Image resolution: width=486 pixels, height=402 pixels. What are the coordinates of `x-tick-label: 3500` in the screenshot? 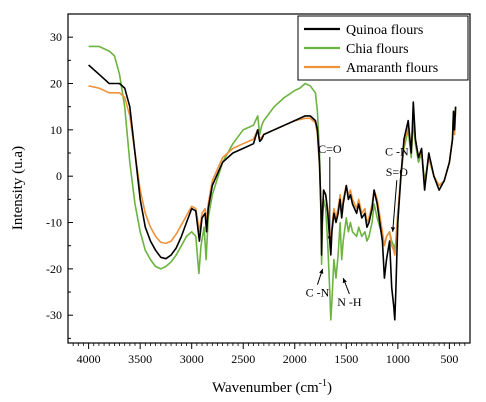 It's located at (140, 359).